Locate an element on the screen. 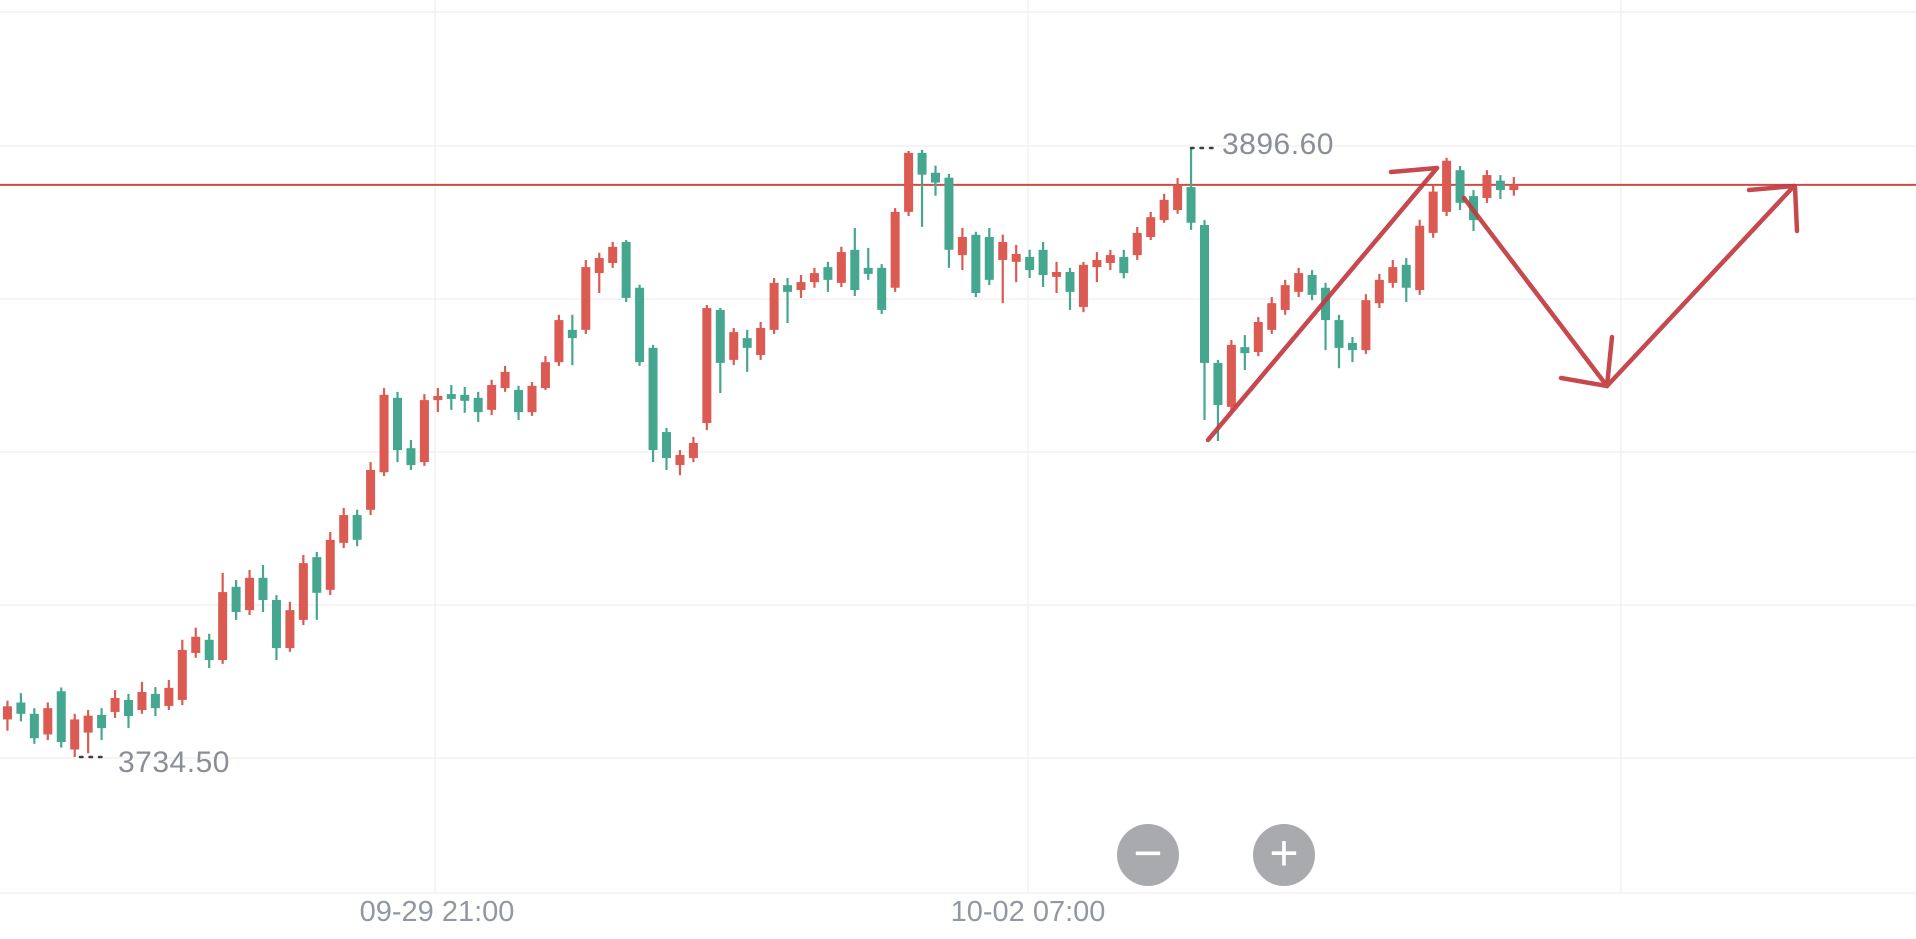 The width and height of the screenshot is (1916, 939). trend-arrows is located at coordinates (1502, 304).